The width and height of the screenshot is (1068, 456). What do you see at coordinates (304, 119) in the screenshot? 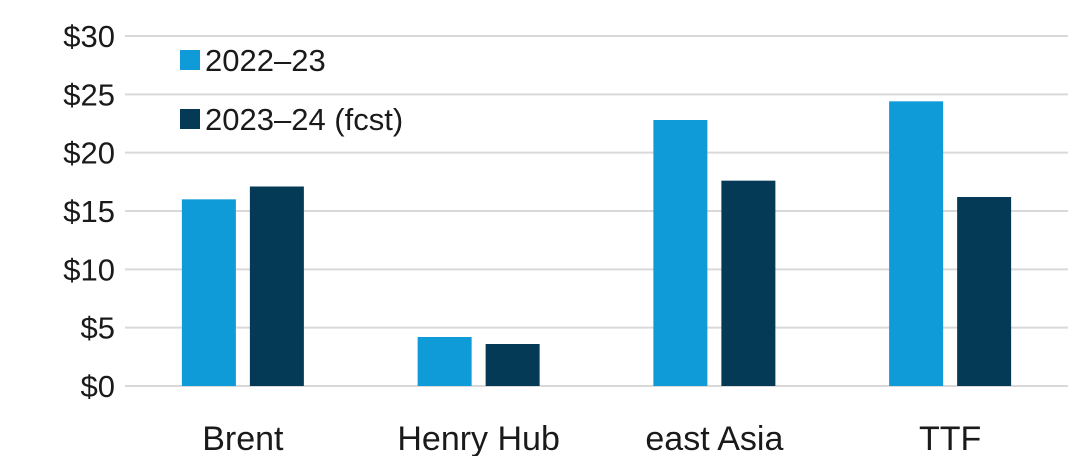
I see `legend-label-2023-24-fcst: 2023–24 (fcst)` at bounding box center [304, 119].